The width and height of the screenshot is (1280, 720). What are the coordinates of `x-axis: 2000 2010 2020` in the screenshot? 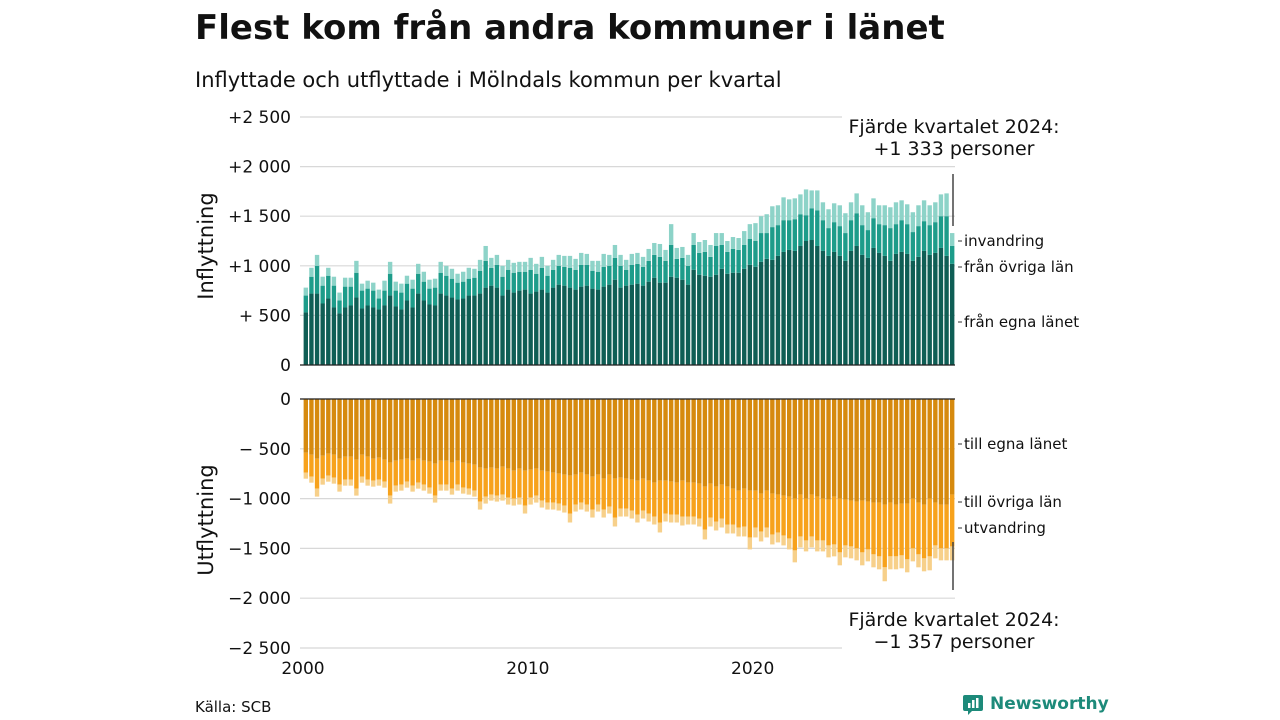 It's located at (527, 669).